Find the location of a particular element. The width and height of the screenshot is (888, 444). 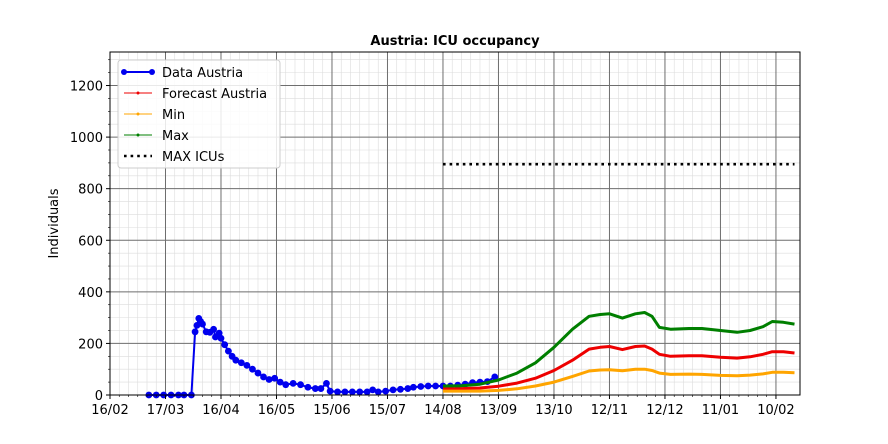

legend-marker-max is located at coordinates (138, 135).